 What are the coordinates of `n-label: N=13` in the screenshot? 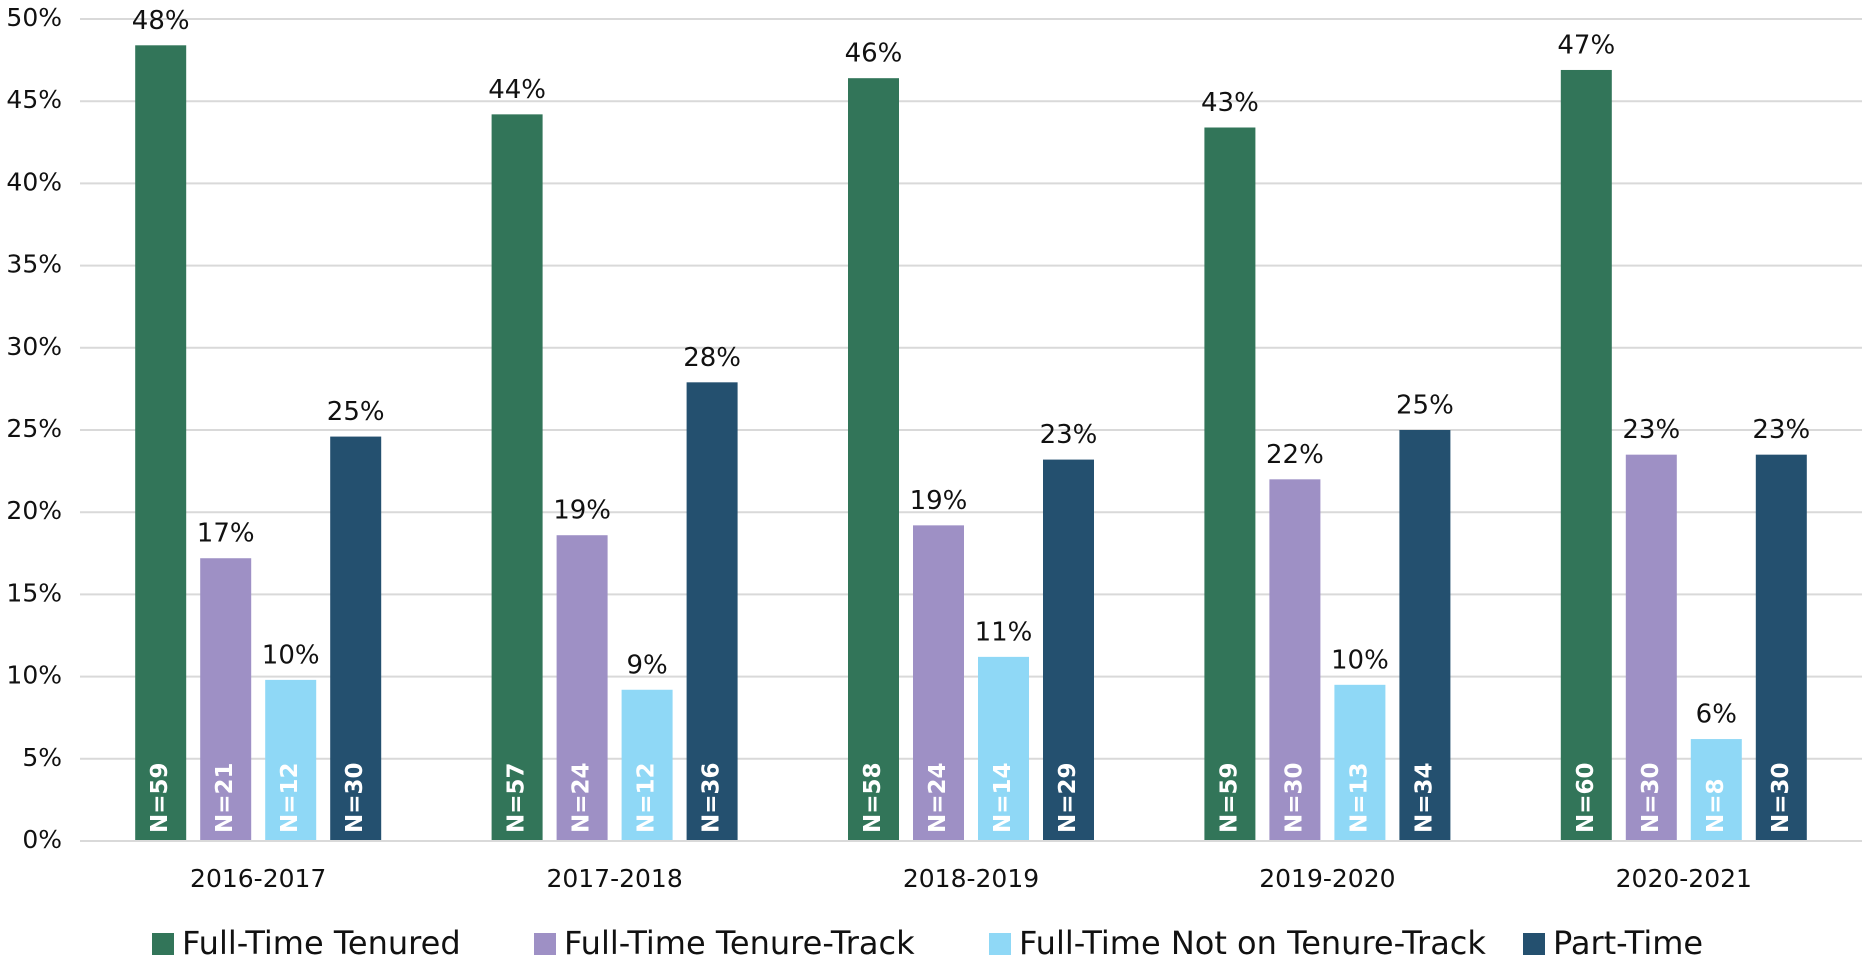 It's located at (1359, 797).